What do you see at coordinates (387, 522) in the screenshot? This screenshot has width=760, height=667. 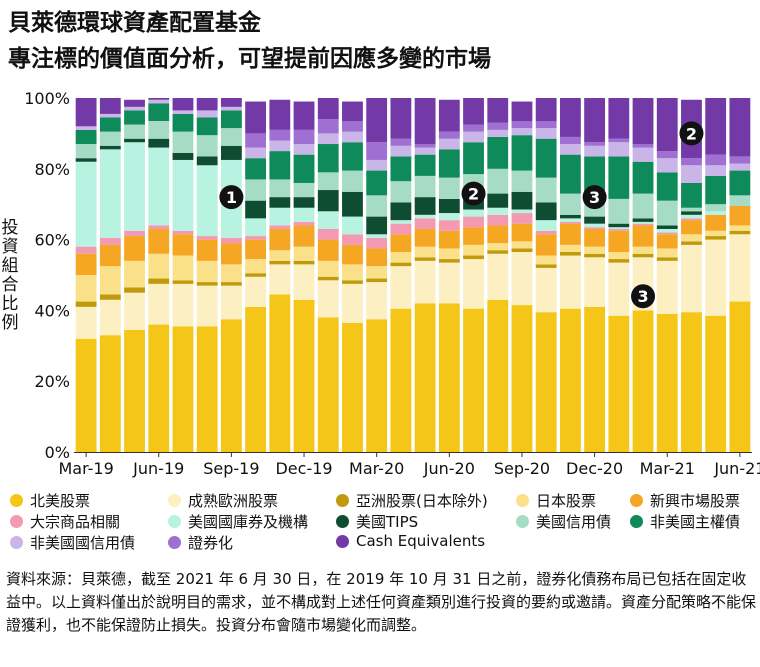 I see `legend-label: 美國TIPS` at bounding box center [387, 522].